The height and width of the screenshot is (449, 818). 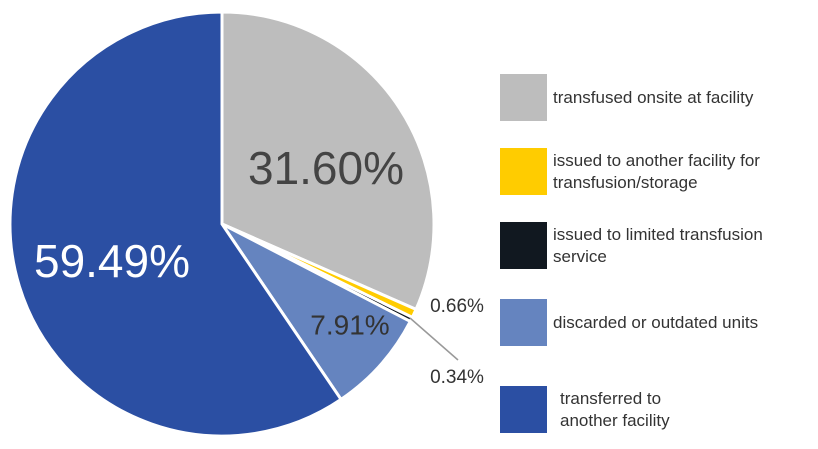 What do you see at coordinates (656, 322) in the screenshot?
I see `legend-label: discarded or outdated units` at bounding box center [656, 322].